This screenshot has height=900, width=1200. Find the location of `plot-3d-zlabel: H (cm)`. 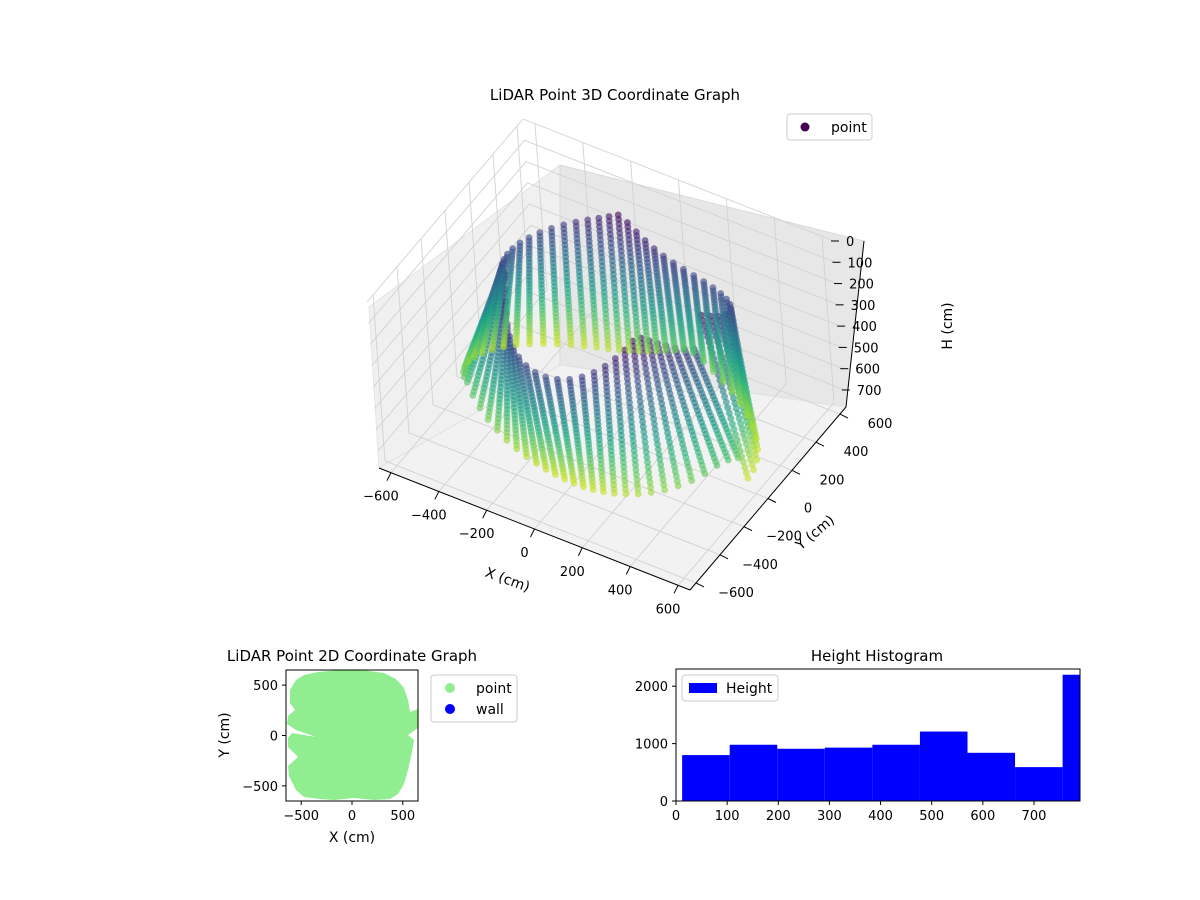

plot-3d-zlabel: H (cm) is located at coordinates (948, 325).